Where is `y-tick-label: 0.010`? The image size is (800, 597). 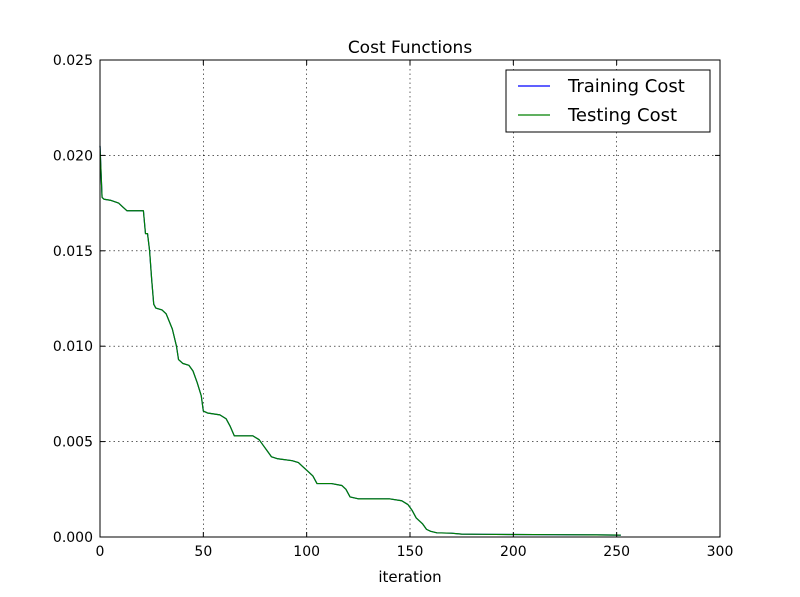 y-tick-label: 0.010 is located at coordinates (73, 347).